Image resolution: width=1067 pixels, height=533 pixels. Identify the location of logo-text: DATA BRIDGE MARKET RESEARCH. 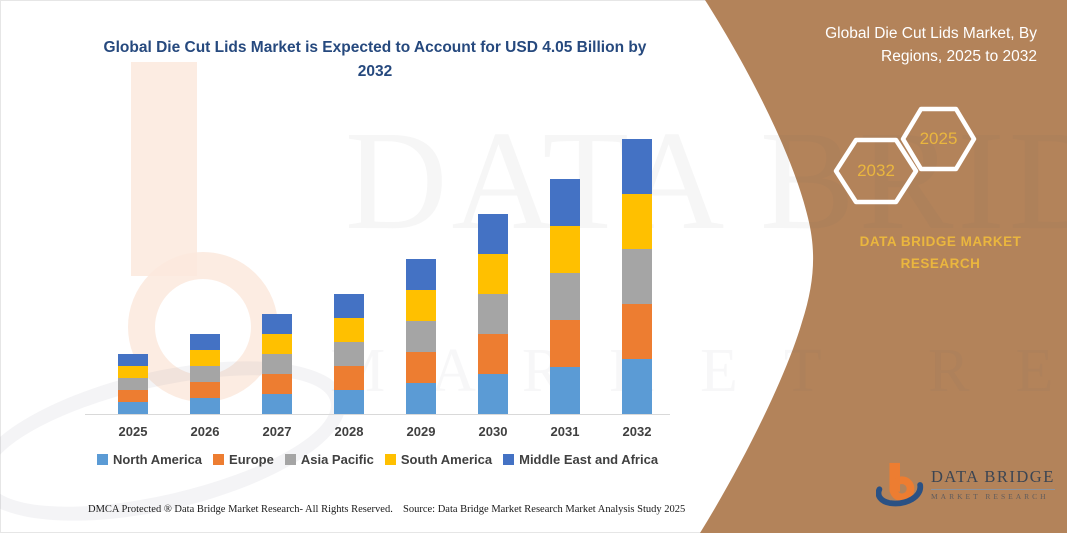
(993, 484).